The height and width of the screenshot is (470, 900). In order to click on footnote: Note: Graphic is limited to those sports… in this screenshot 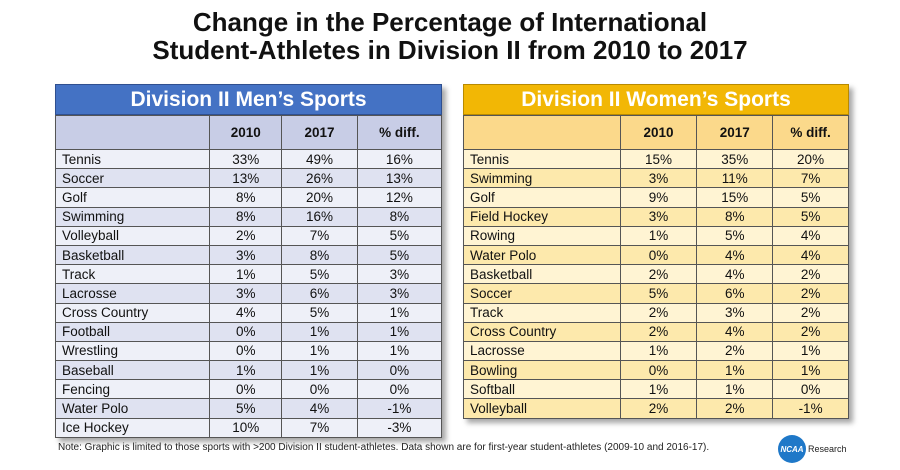, I will do `click(384, 447)`.